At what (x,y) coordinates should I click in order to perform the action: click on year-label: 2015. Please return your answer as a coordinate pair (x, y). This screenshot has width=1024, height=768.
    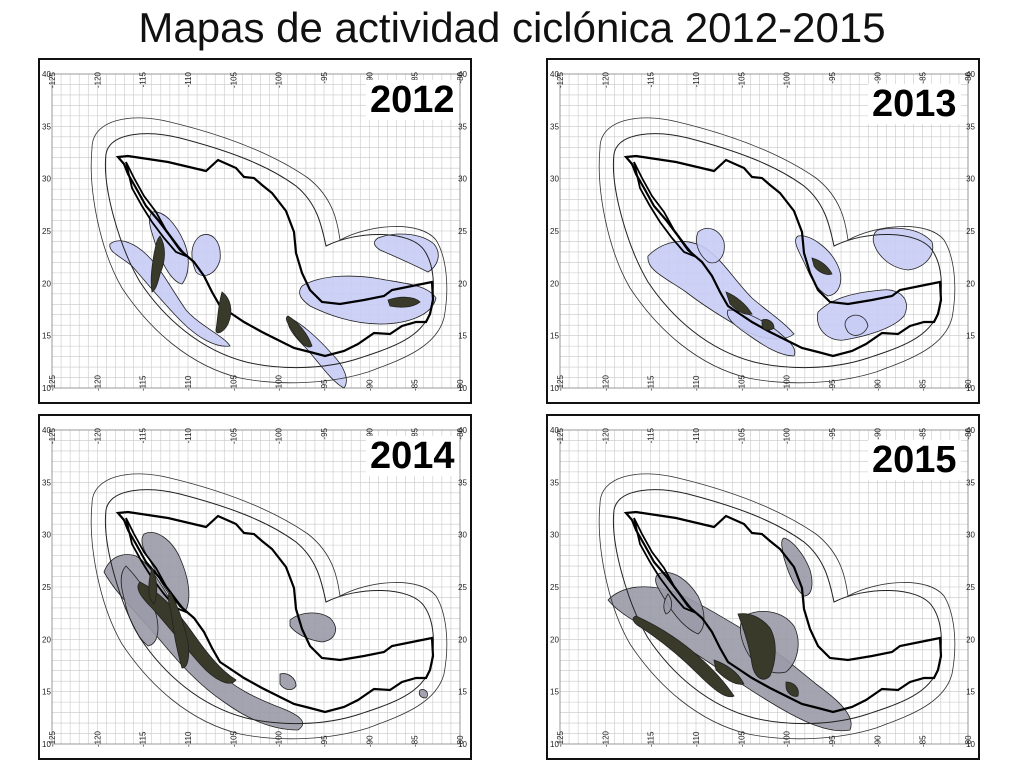
    Looking at the image, I should click on (914, 460).